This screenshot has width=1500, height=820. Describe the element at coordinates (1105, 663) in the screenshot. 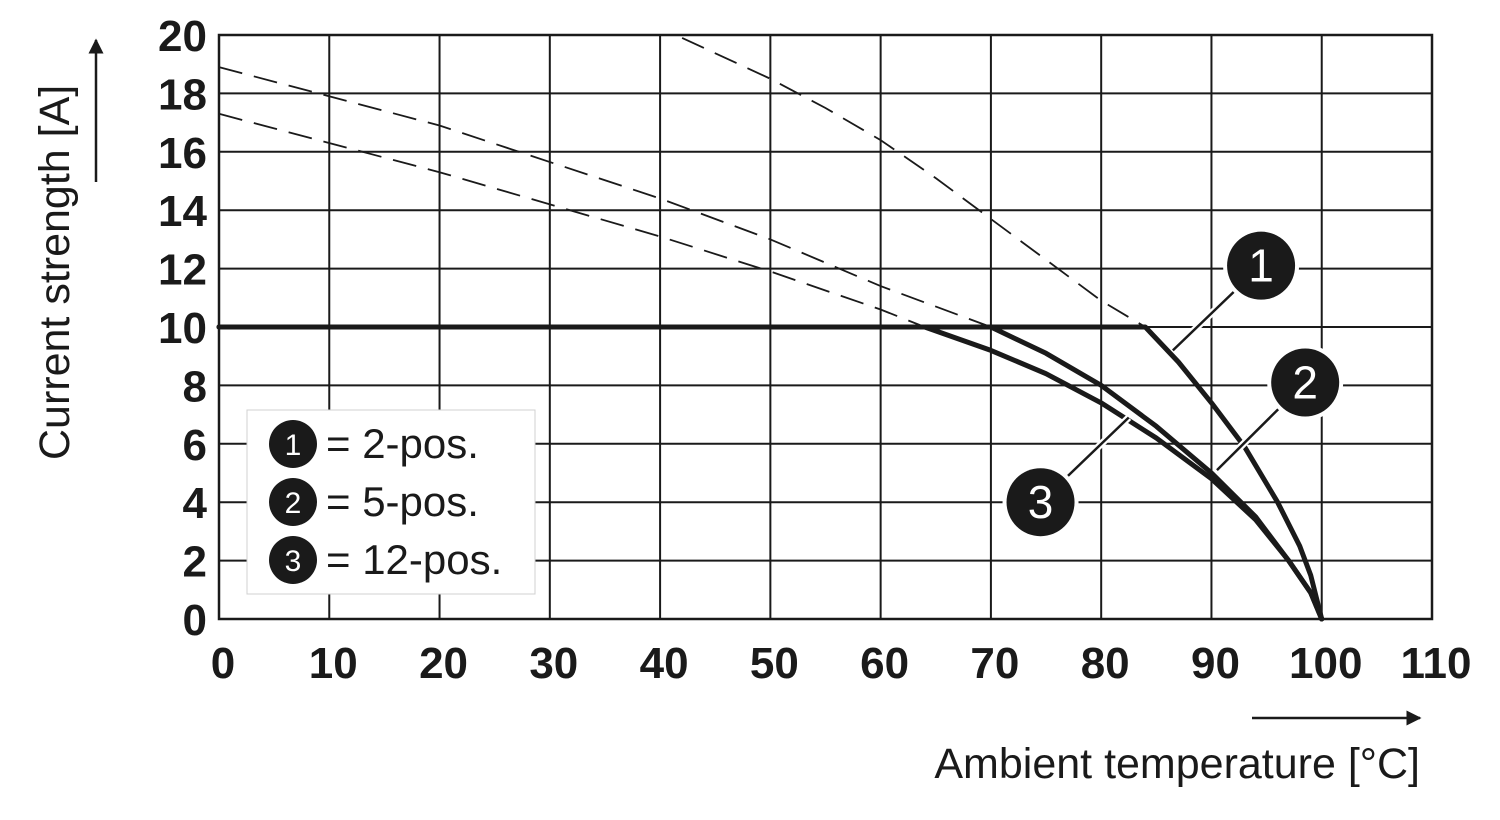

I see `x-tick-label: 80` at that location.